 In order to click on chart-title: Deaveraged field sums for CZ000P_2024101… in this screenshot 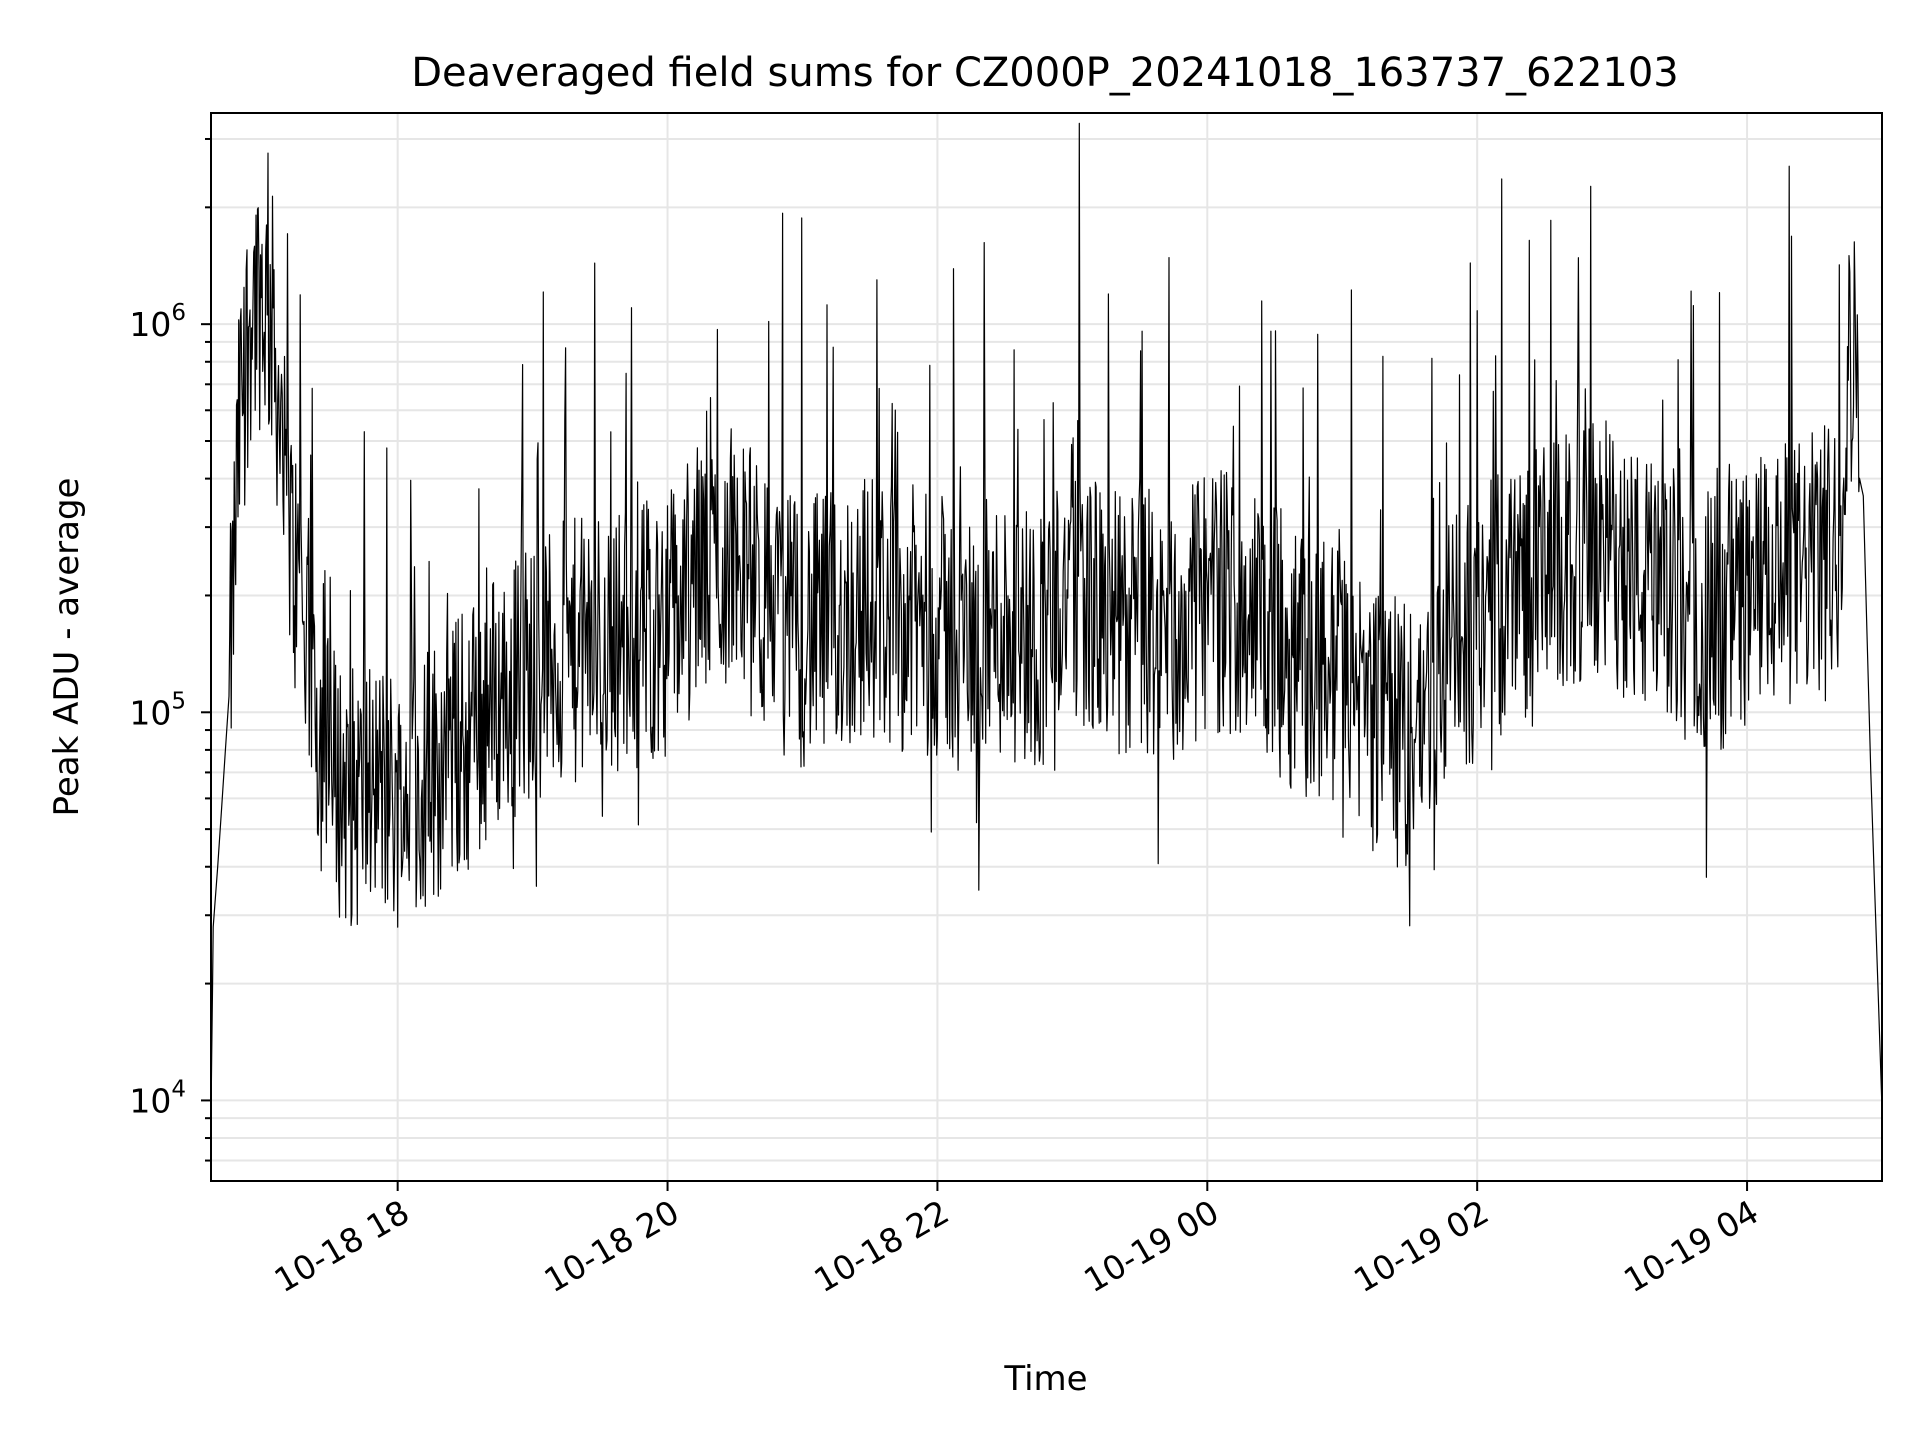, I will do `click(1045, 73)`.